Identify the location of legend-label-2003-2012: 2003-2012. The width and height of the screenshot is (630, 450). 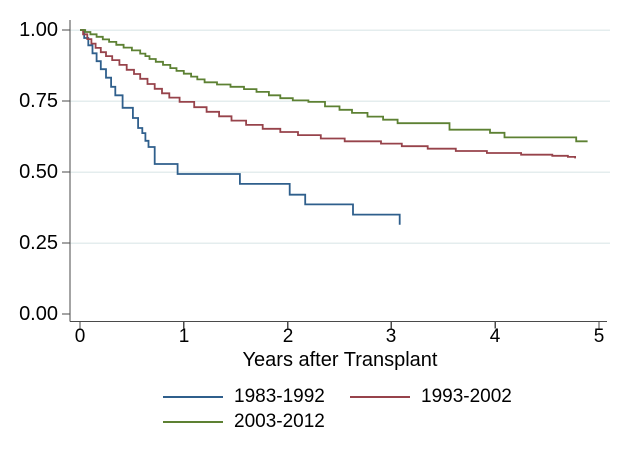
(279, 421).